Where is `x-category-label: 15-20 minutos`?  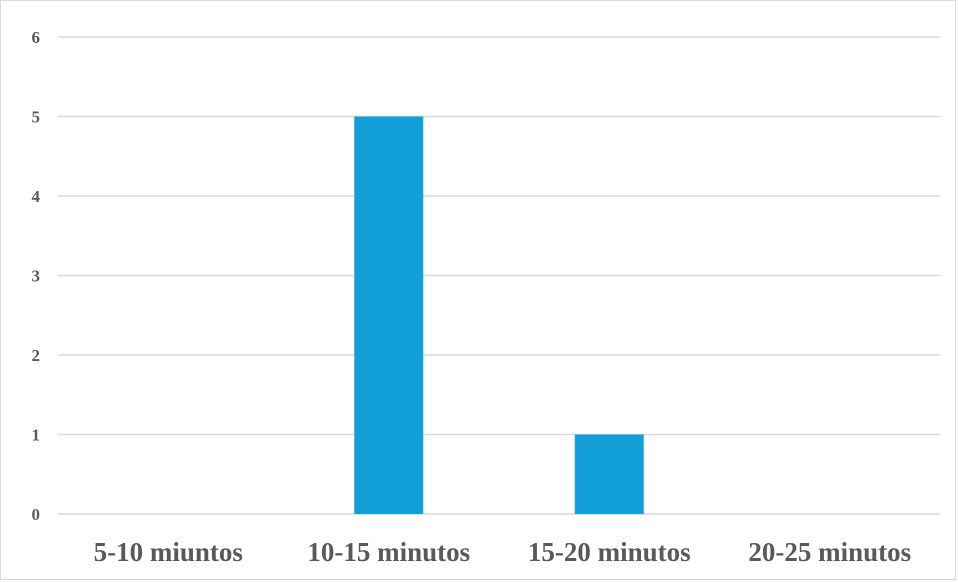 x-category-label: 15-20 minutos is located at coordinates (609, 552).